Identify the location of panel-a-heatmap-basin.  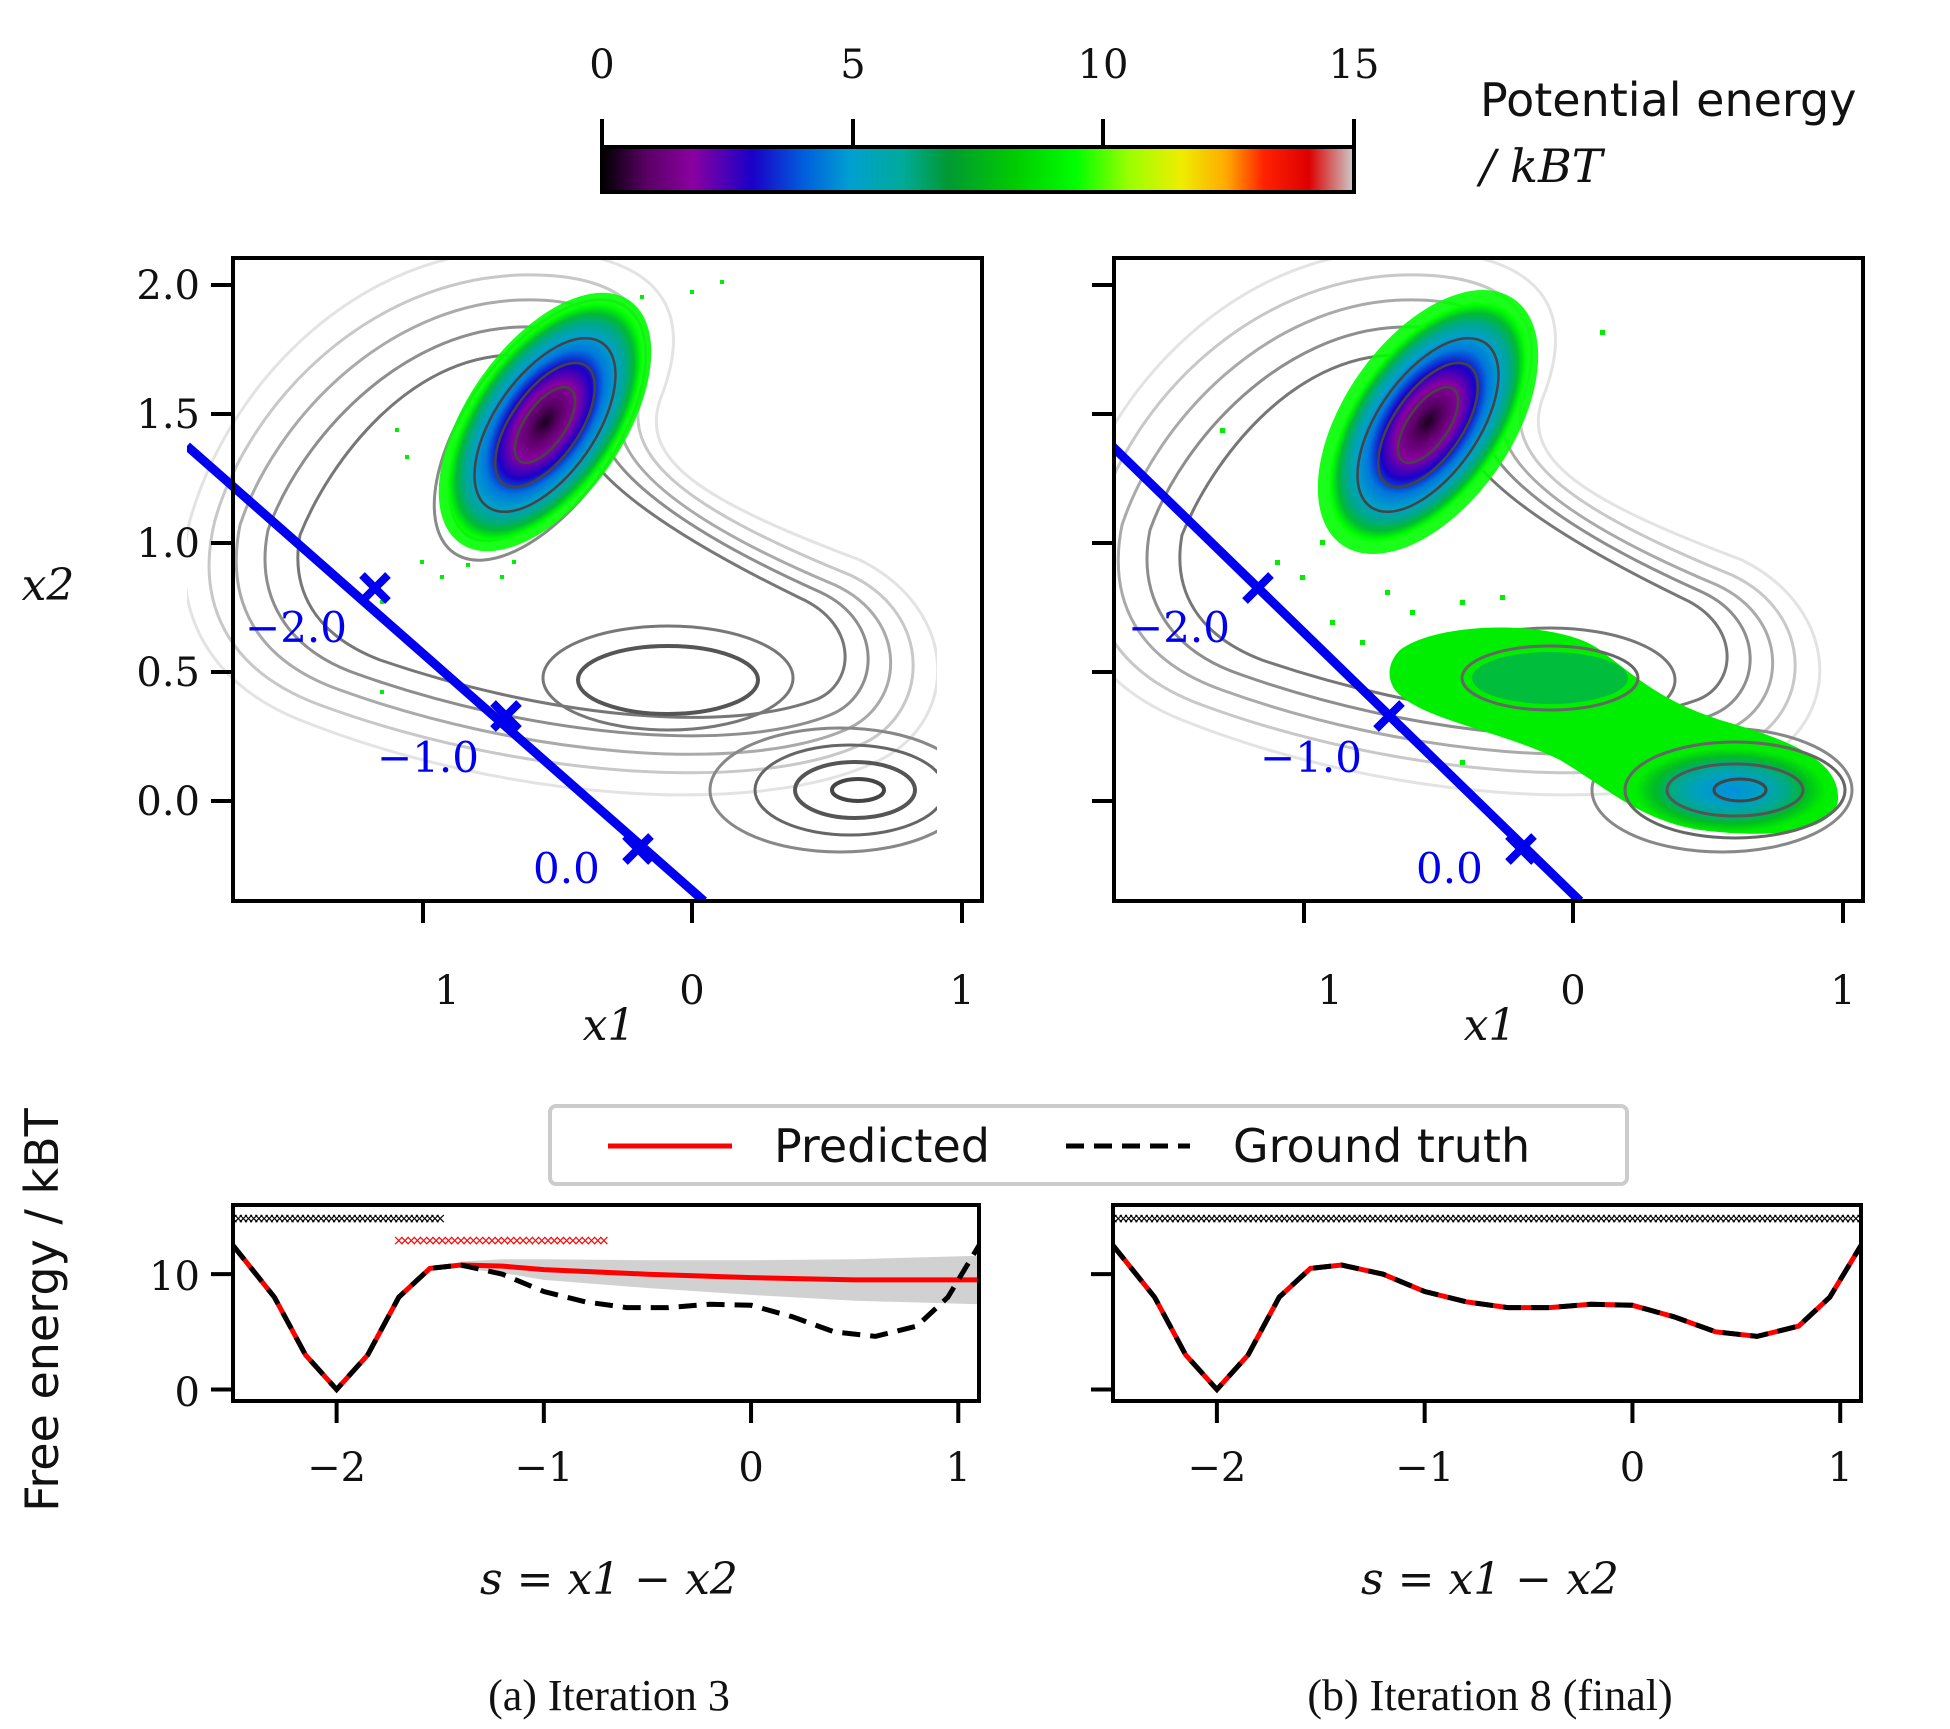
(552, 487).